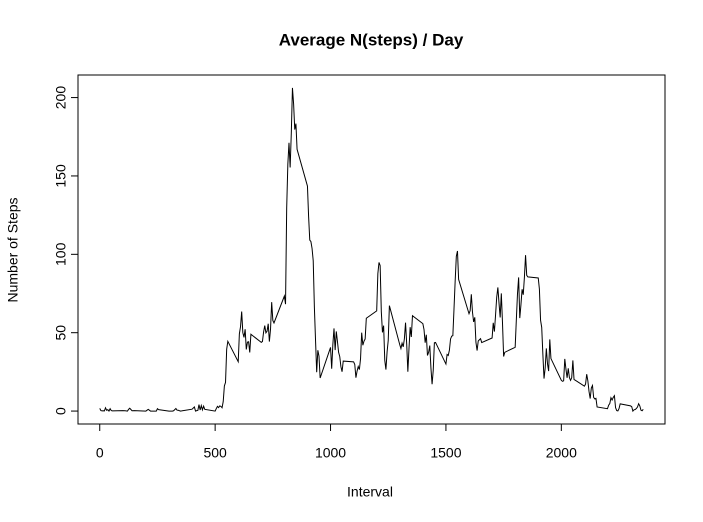 The height and width of the screenshot is (522, 703). Describe the element at coordinates (370, 492) in the screenshot. I see `x-axis-label: Interval` at that location.